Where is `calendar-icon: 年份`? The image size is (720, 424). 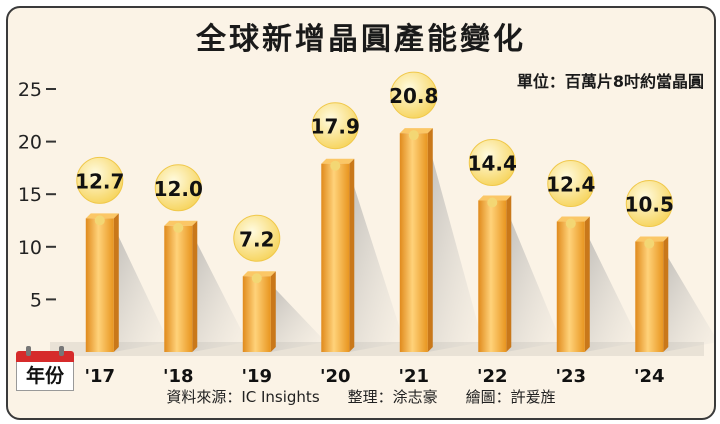 calendar-icon: 年份 is located at coordinates (45, 369).